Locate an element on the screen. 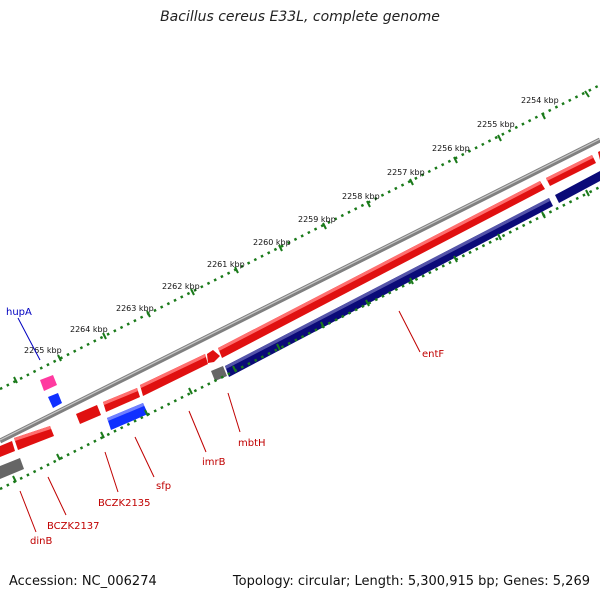 The height and width of the screenshot is (600, 600). scale-label-2263: 2263 kbp is located at coordinates (135, 308).